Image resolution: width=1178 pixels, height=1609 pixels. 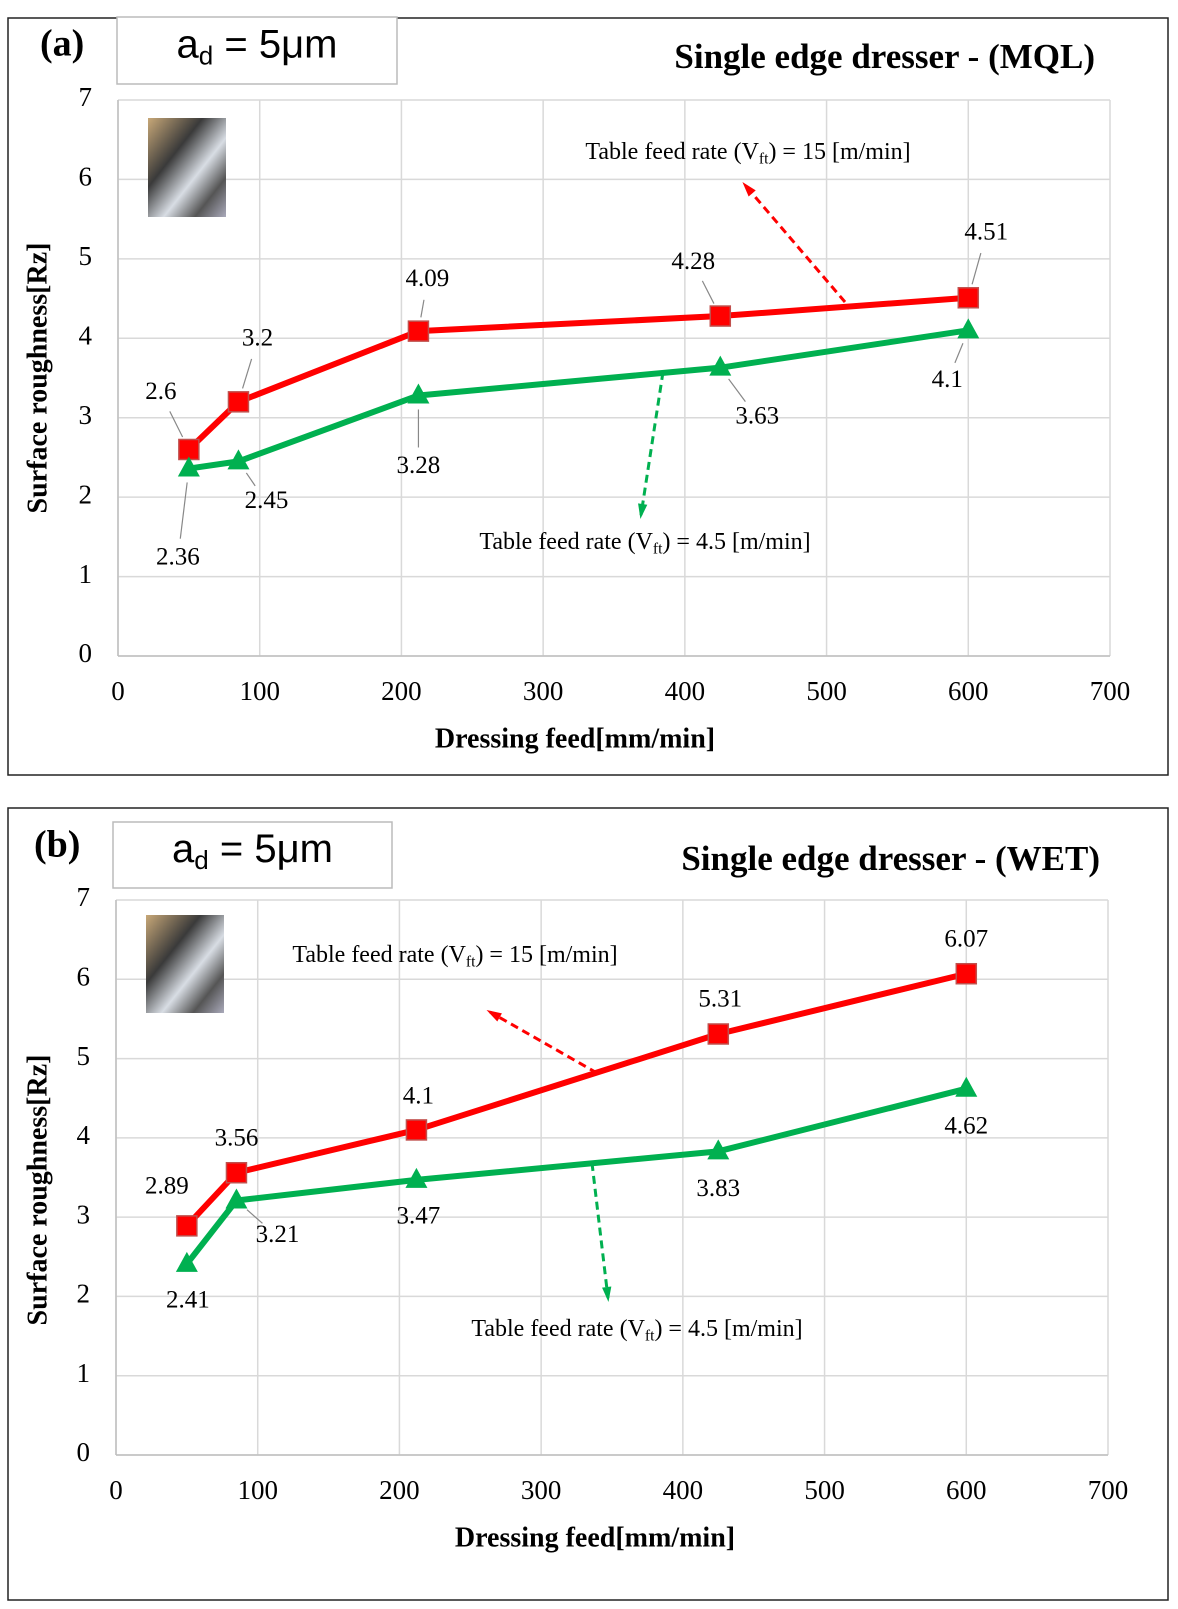 What do you see at coordinates (84, 1294) in the screenshot?
I see `y-tick-label: 2` at bounding box center [84, 1294].